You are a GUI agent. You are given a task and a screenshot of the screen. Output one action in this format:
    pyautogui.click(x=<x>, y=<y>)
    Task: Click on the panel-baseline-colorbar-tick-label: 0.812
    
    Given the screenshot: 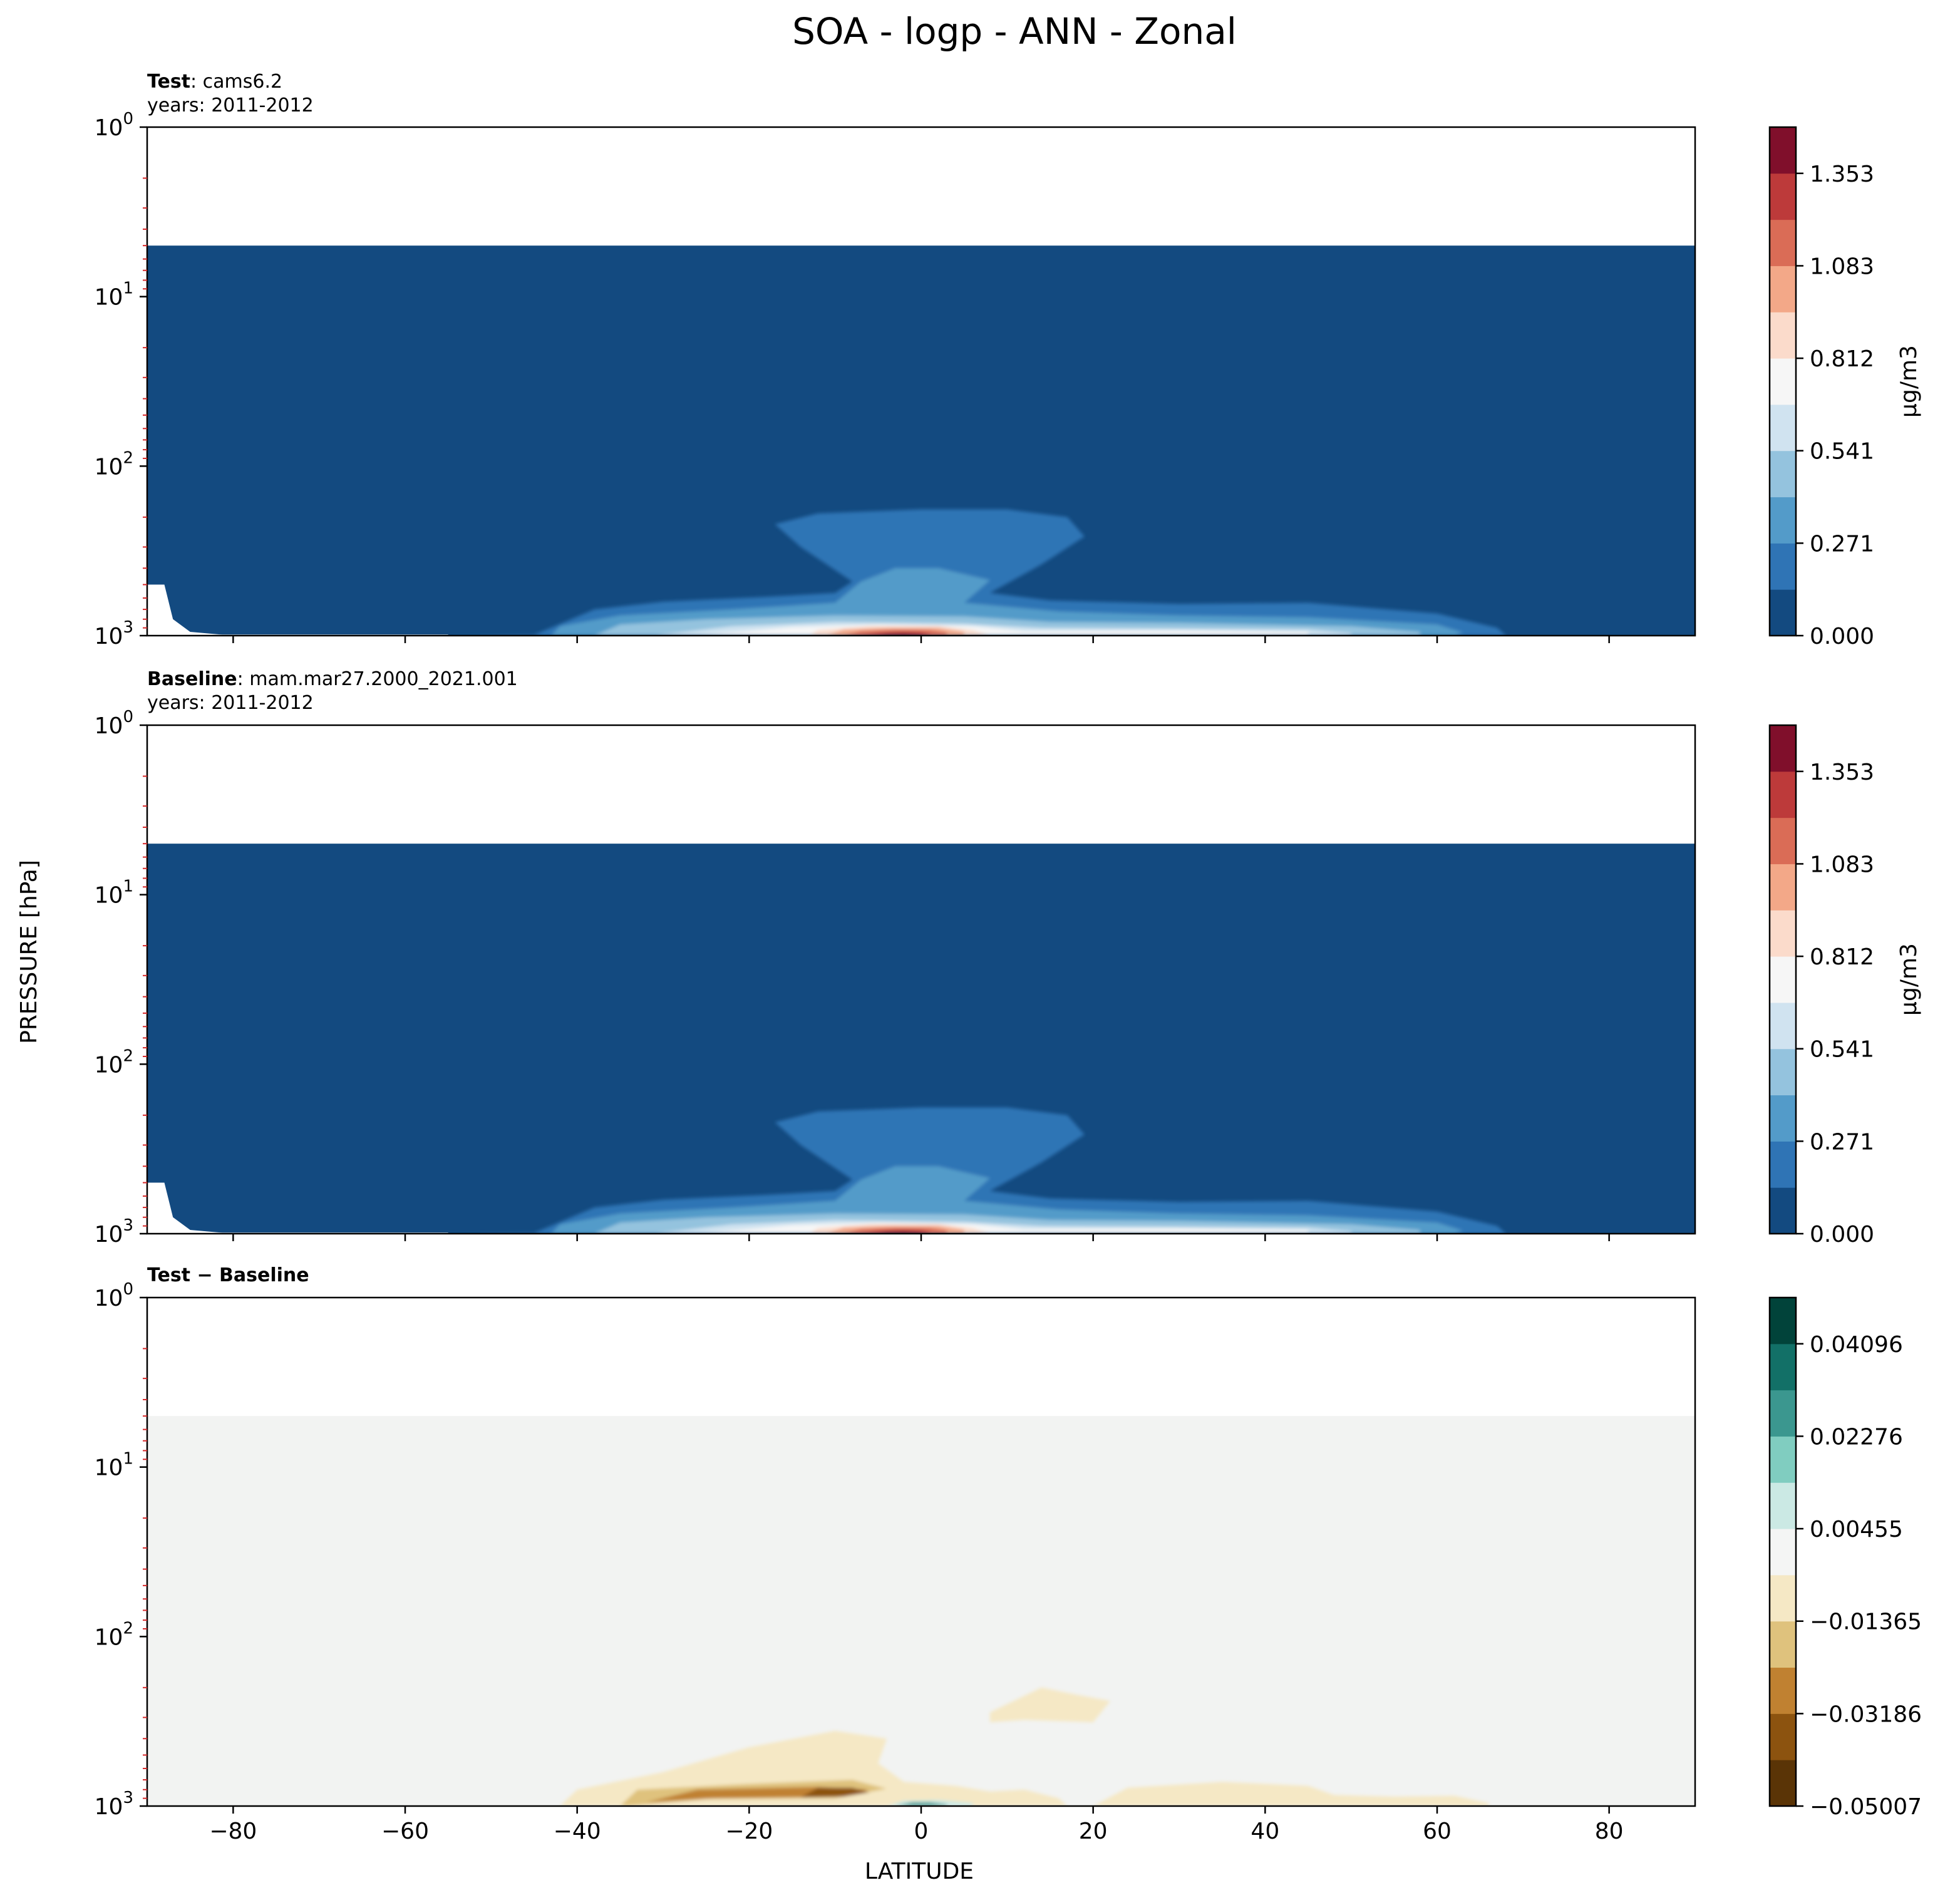 What is the action you would take?
    pyautogui.click(x=1842, y=957)
    